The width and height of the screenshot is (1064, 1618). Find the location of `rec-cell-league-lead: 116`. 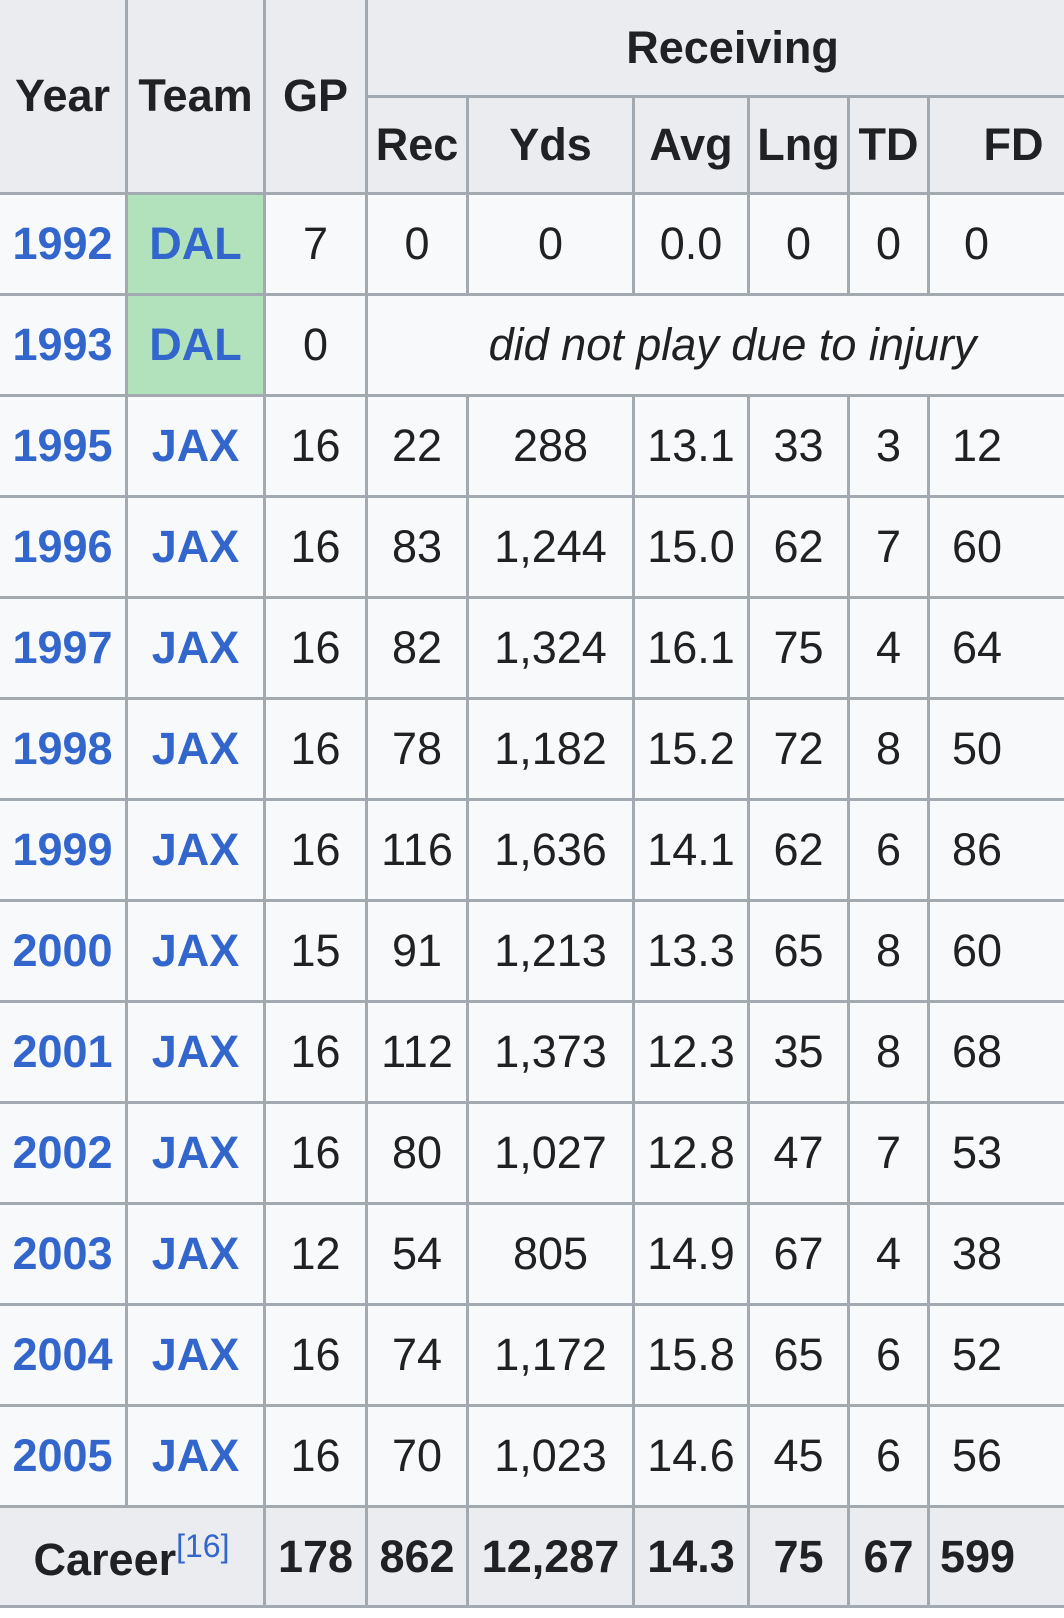

rec-cell-league-lead: 116 is located at coordinates (417, 850).